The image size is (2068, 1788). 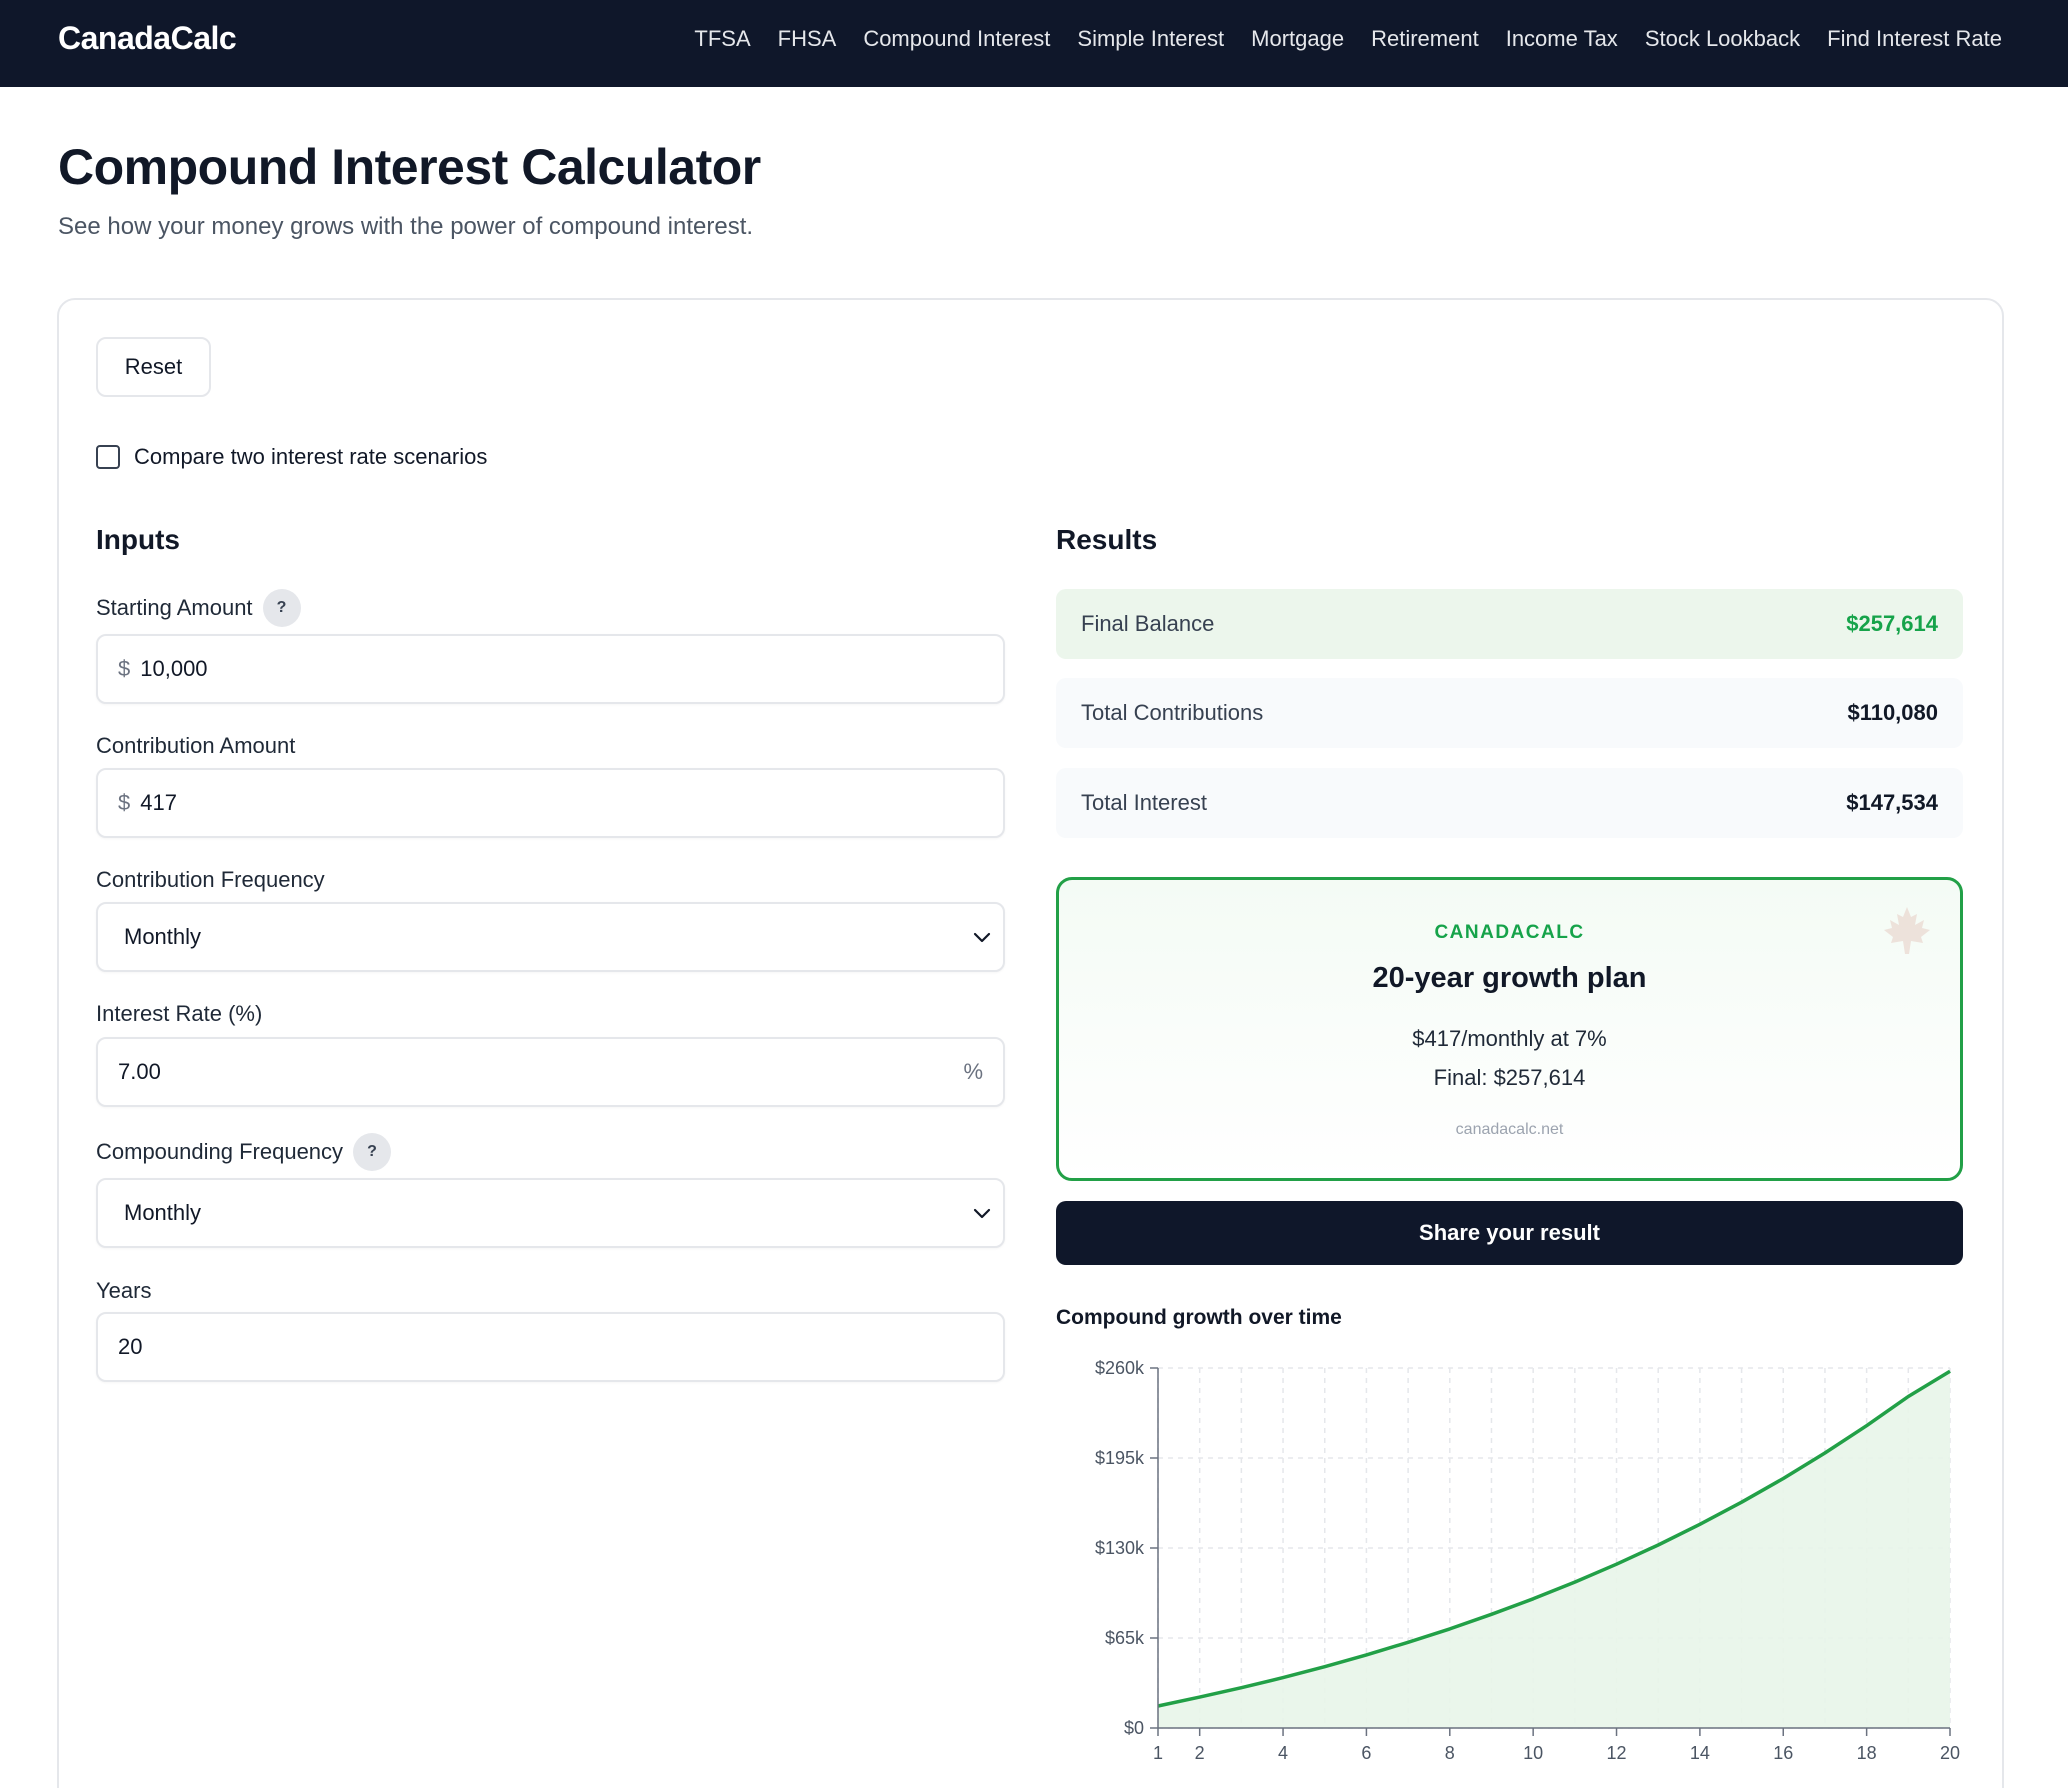 What do you see at coordinates (108, 457) in the screenshot?
I see `compare-checkbox` at bounding box center [108, 457].